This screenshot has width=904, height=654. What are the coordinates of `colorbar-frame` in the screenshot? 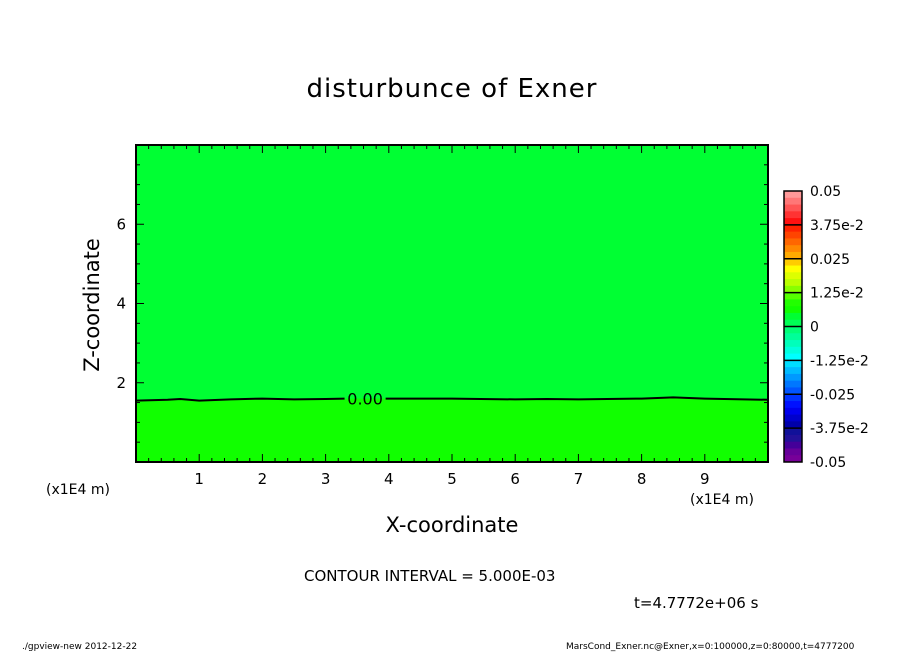 It's located at (793, 326).